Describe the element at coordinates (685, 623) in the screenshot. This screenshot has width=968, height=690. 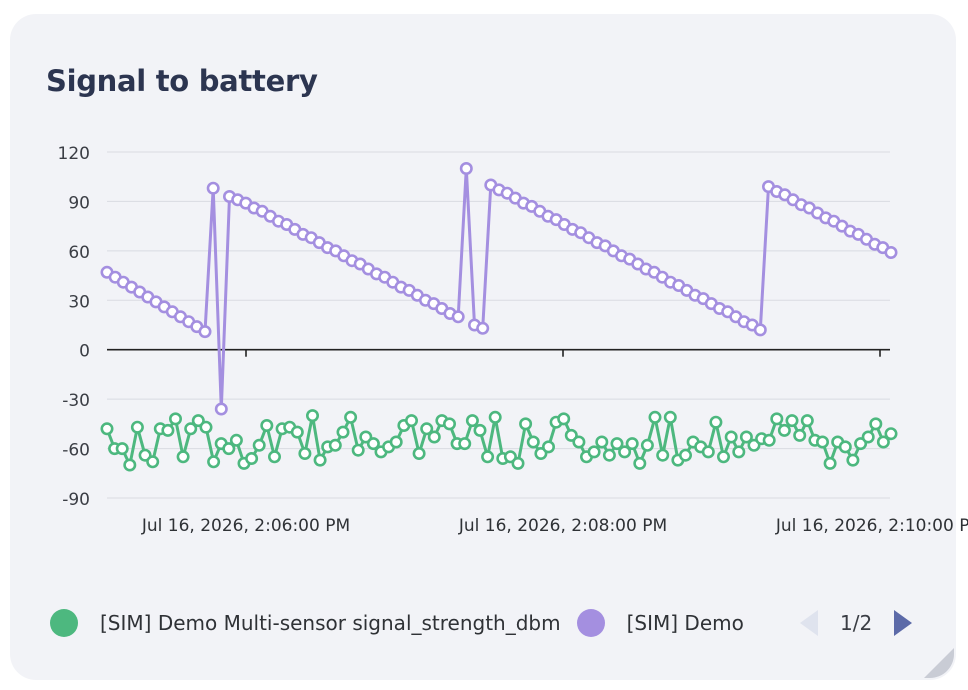
I see `legend-label-demo: [SIM] Demo` at that location.